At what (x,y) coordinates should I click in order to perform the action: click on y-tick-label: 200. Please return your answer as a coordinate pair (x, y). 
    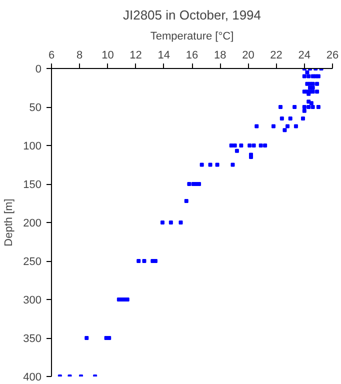
    Looking at the image, I should click on (32, 224).